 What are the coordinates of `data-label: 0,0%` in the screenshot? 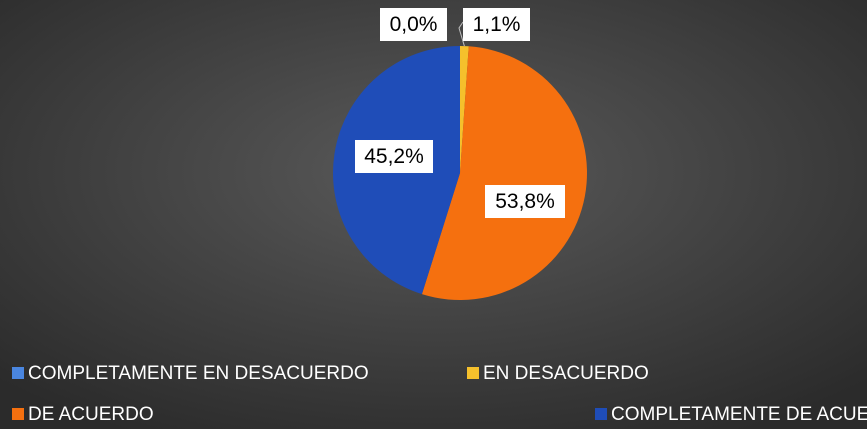 It's located at (414, 24).